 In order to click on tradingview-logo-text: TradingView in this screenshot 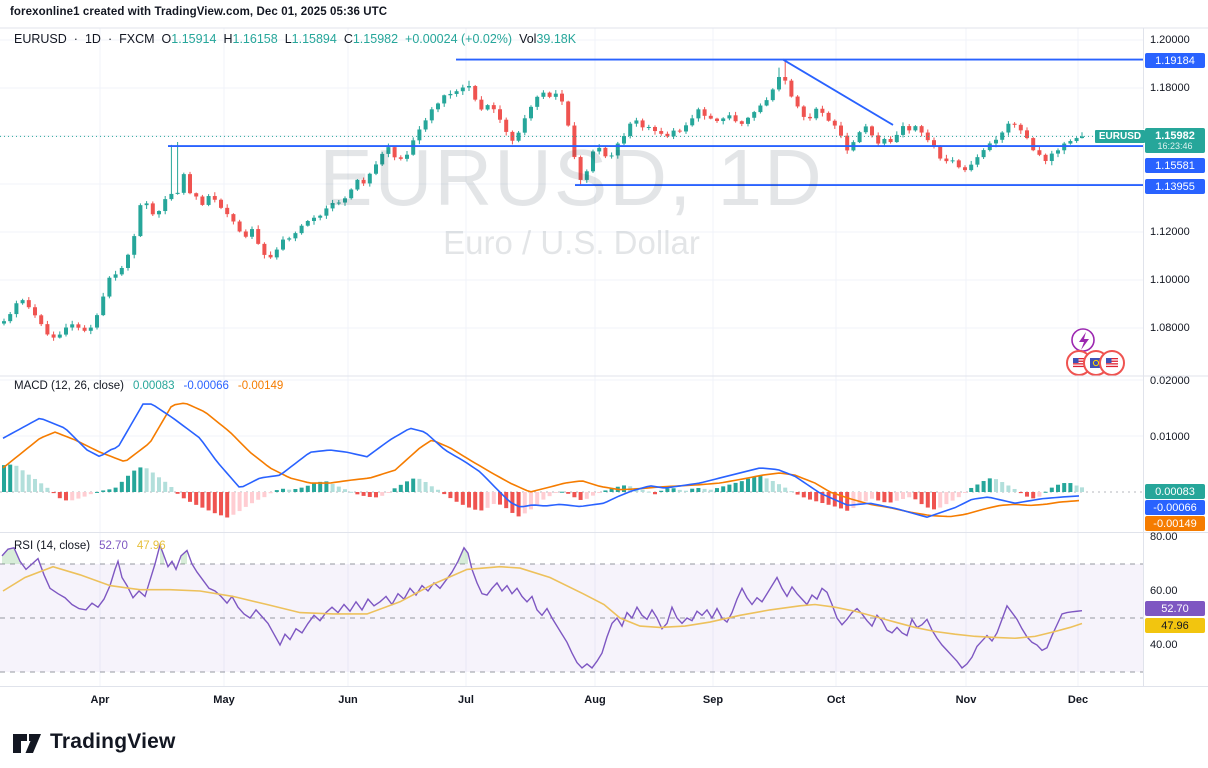, I will do `click(113, 741)`.